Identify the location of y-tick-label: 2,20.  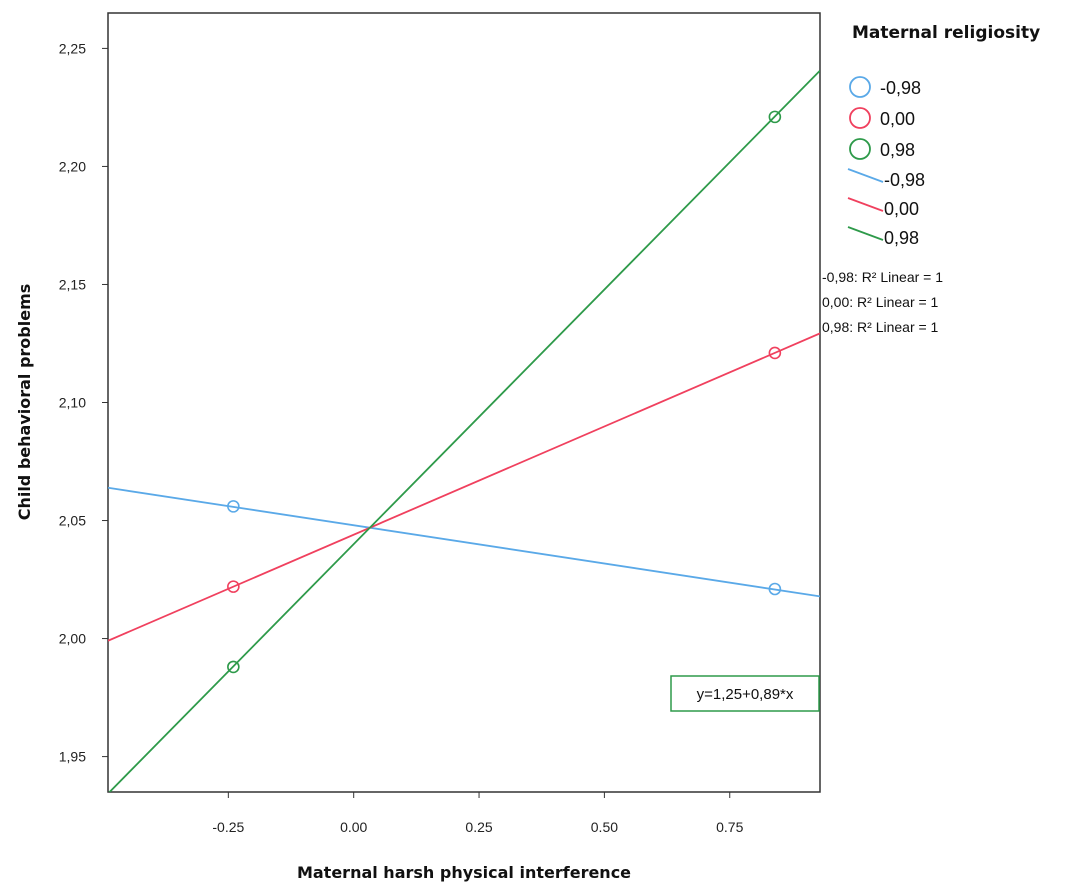
(72, 166).